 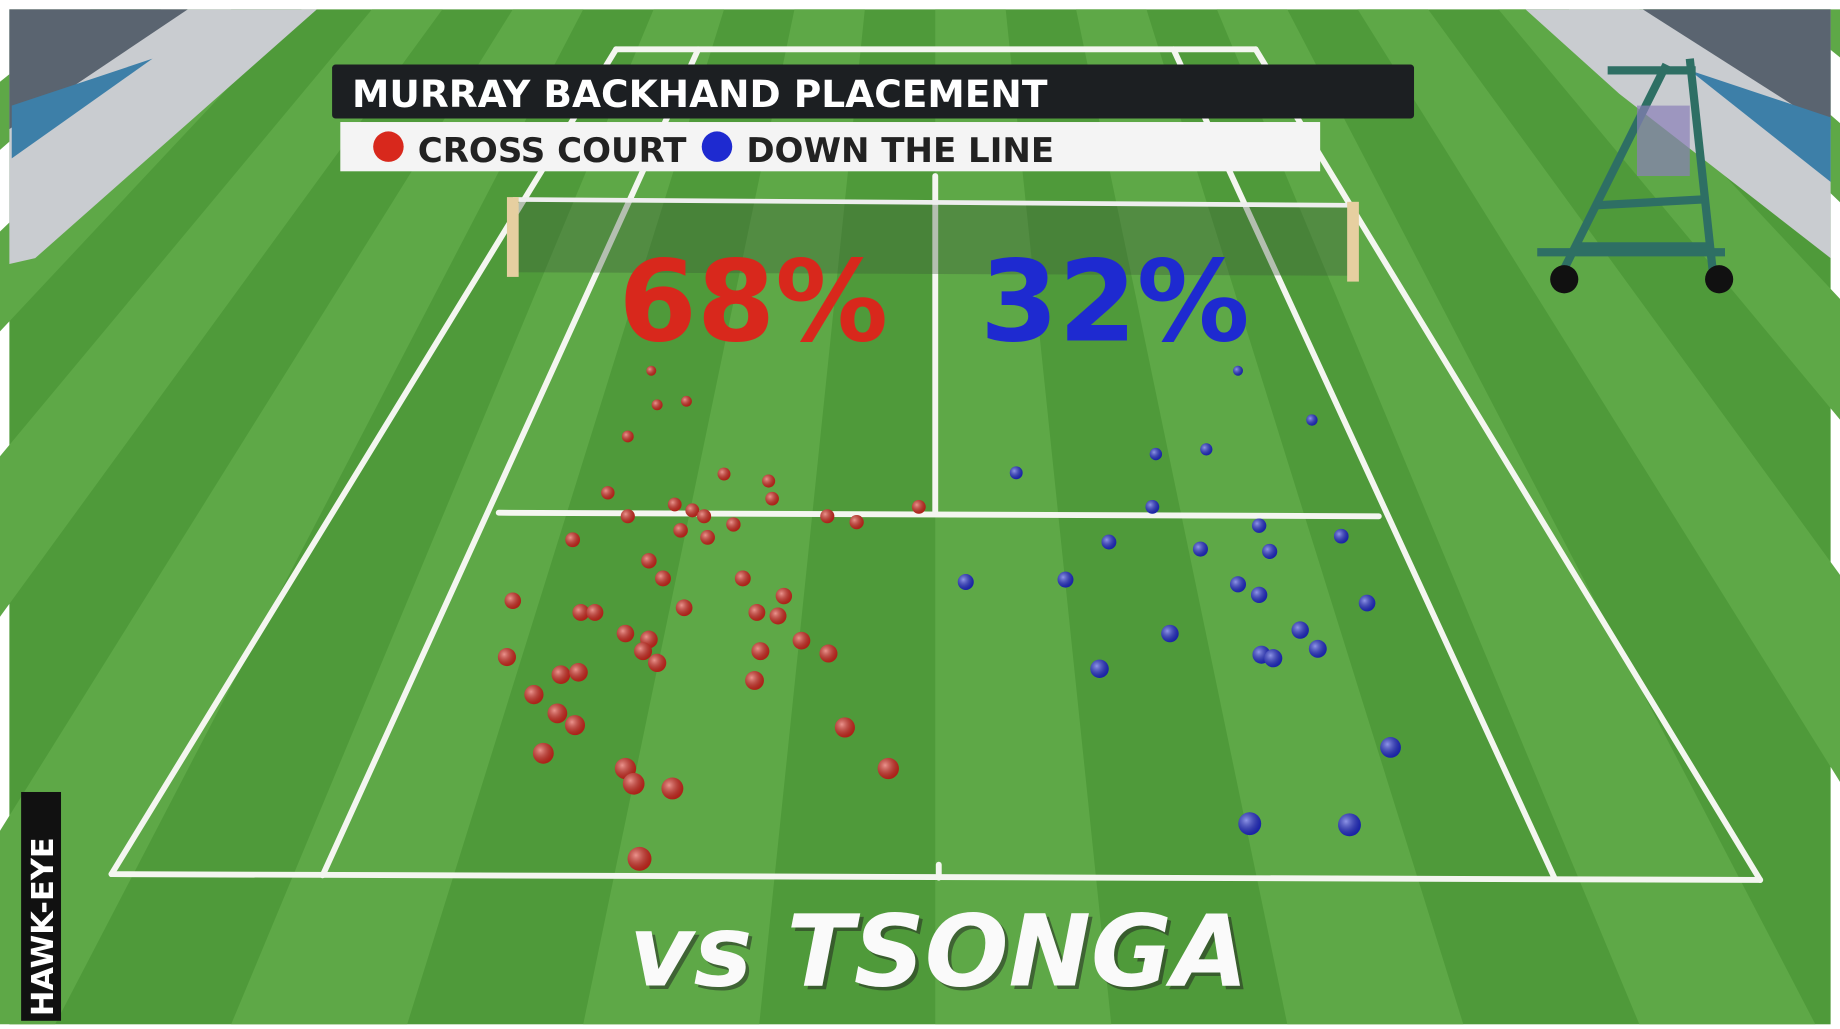 I want to click on credit-box, so click(x=41, y=906).